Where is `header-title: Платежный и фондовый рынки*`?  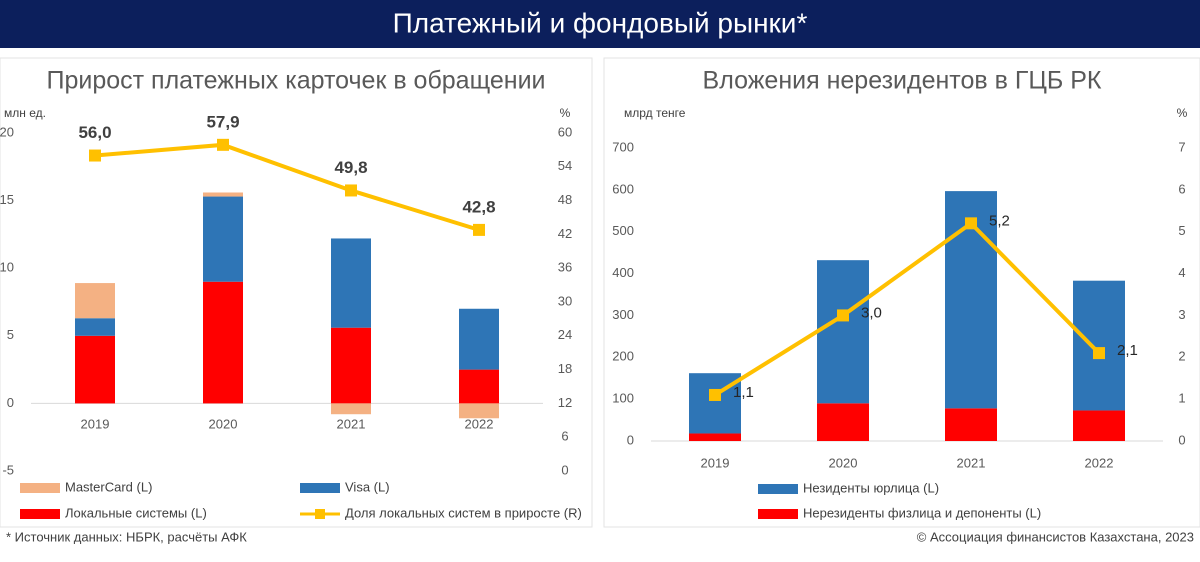
header-title: Платежный и фондовый рынки* is located at coordinates (600, 22).